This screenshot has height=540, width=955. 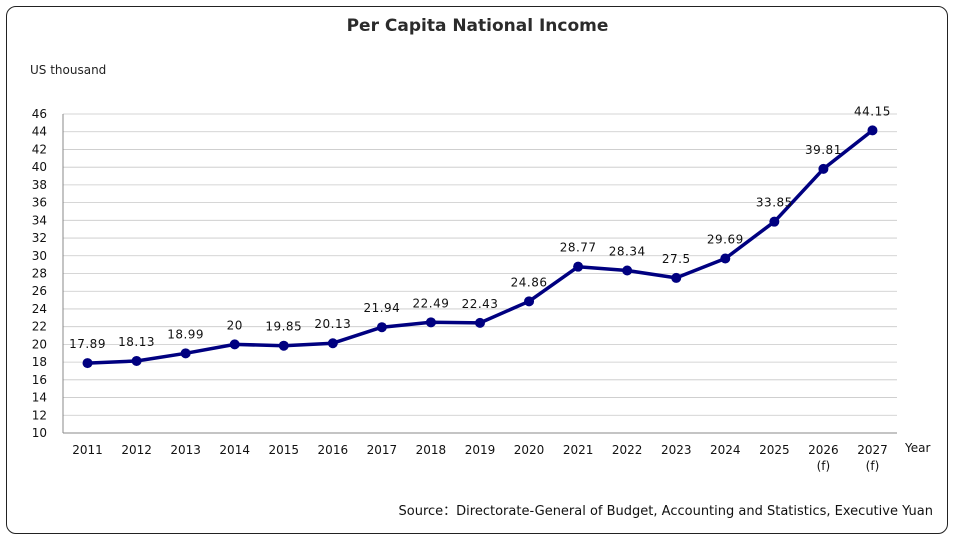 What do you see at coordinates (431, 450) in the screenshot?
I see `x-tick-label: 2018` at bounding box center [431, 450].